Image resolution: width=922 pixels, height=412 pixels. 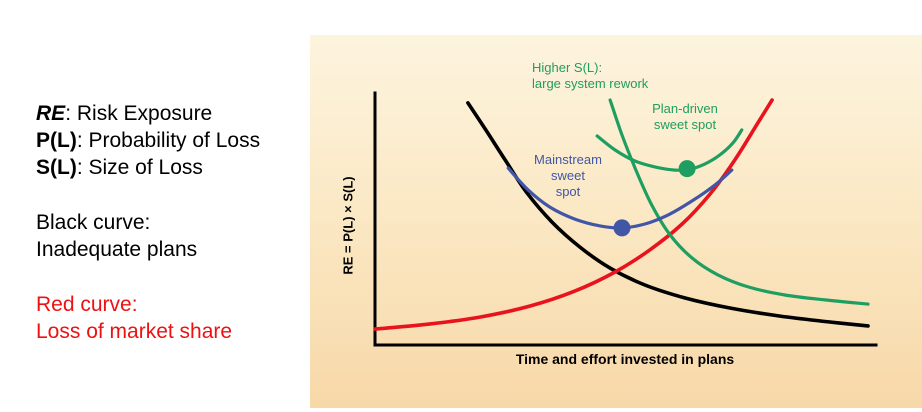 I want to click on black-curve-description: Inadequate plans, so click(x=117, y=249).